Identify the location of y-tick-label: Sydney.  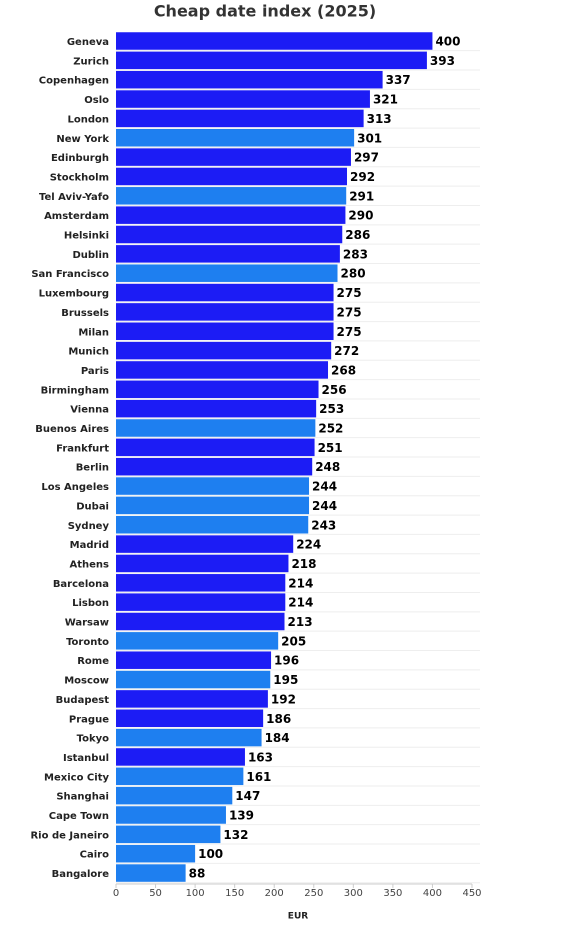
(89, 526).